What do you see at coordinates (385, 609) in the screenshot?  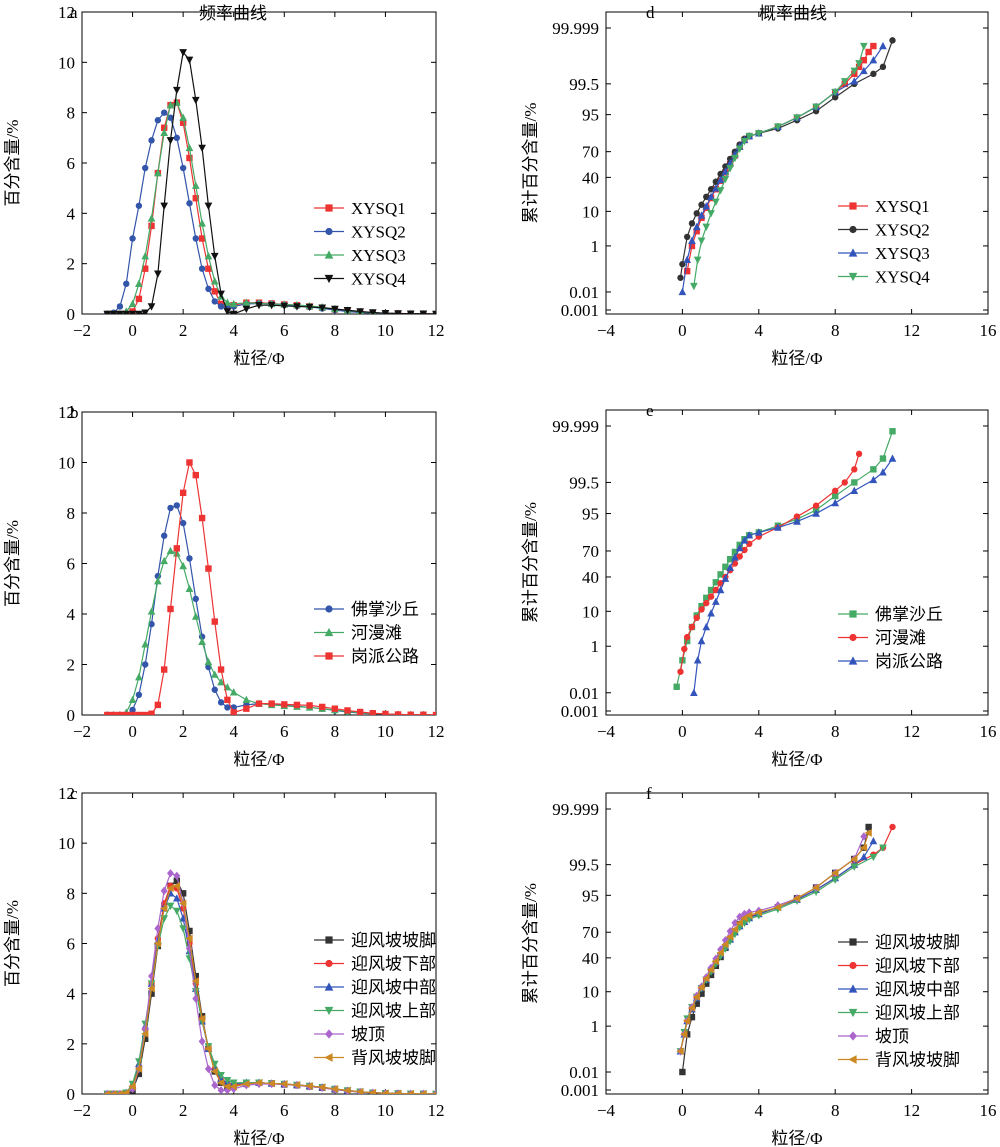 I see `legend-label: 佛掌沙丘` at bounding box center [385, 609].